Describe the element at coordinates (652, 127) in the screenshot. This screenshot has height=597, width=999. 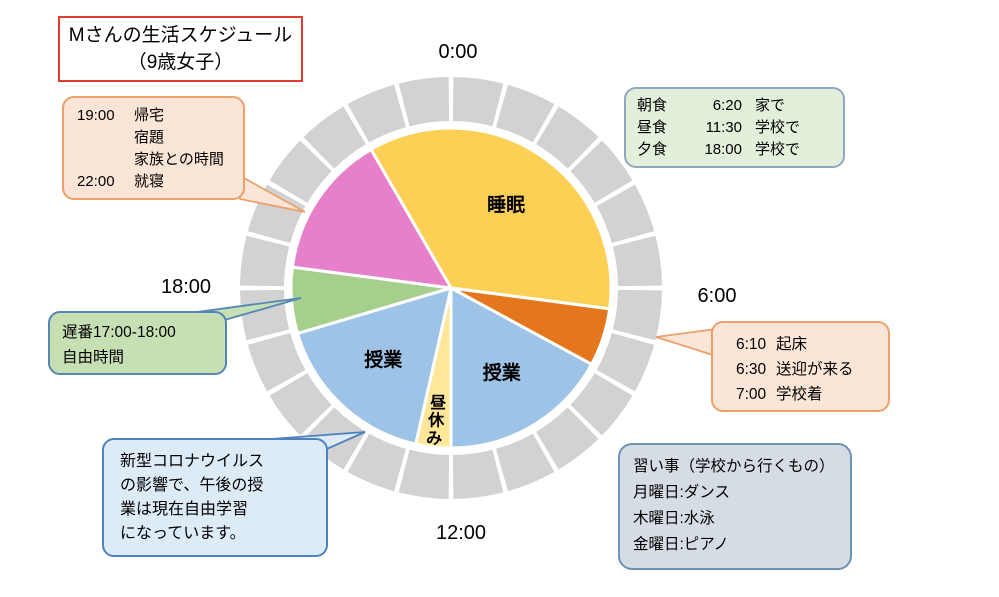
I see `meal-label: 昼食` at that location.